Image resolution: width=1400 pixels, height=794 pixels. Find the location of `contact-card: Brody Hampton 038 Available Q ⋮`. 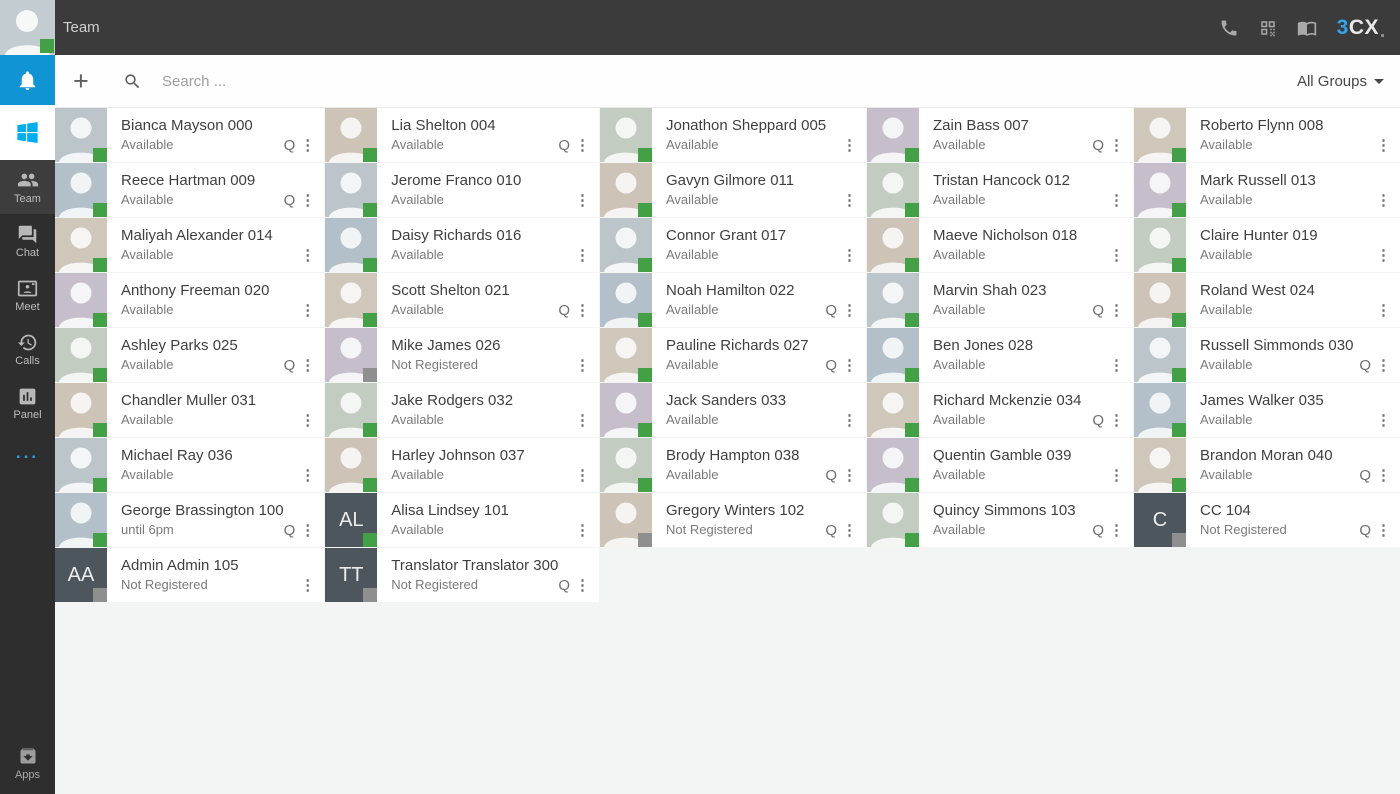

contact-card: Brody Hampton 038 Available Q ⋮ is located at coordinates (733, 465).